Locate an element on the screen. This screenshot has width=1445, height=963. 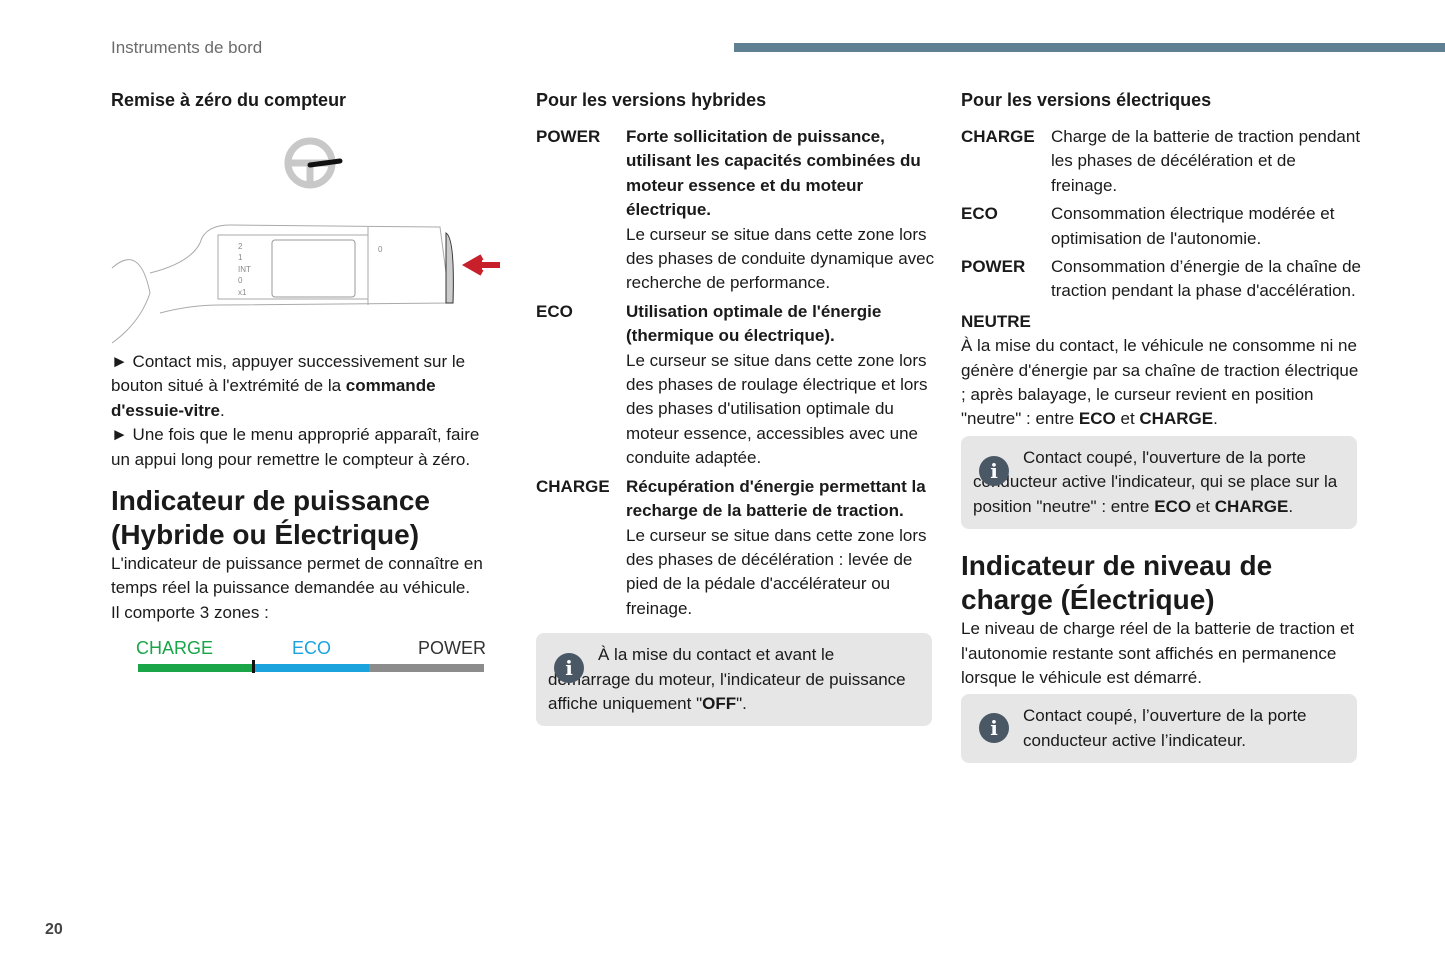
gauge-label-power: POWER is located at coordinates (451, 648).